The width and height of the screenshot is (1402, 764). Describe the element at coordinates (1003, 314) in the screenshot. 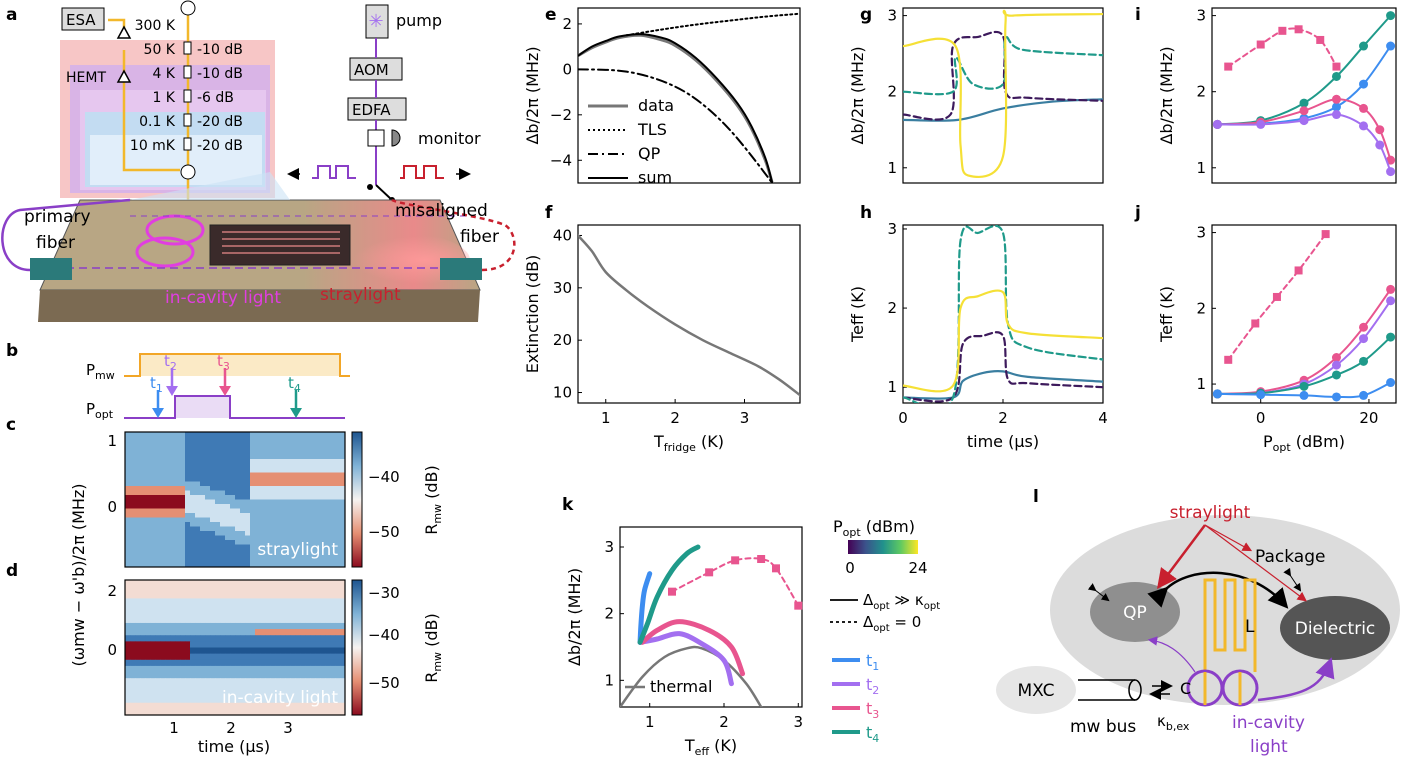

I see `axes-box-h` at that location.